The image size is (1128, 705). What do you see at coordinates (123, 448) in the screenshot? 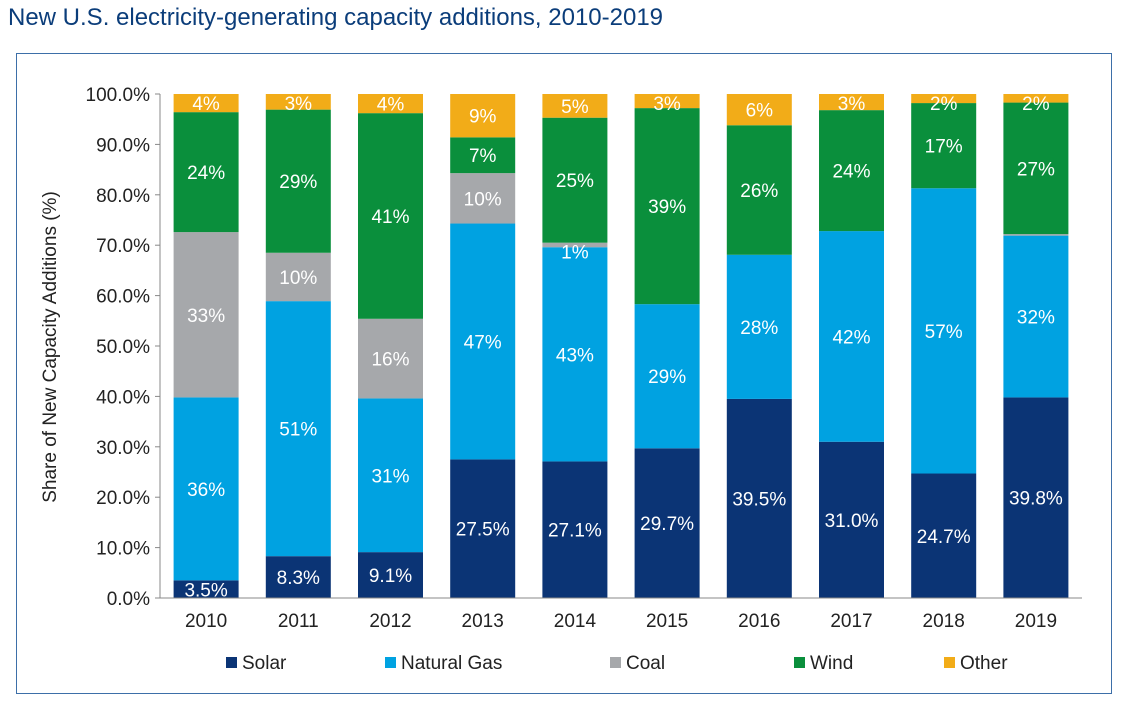
I see `y-tick-label: 30.0%` at bounding box center [123, 448].